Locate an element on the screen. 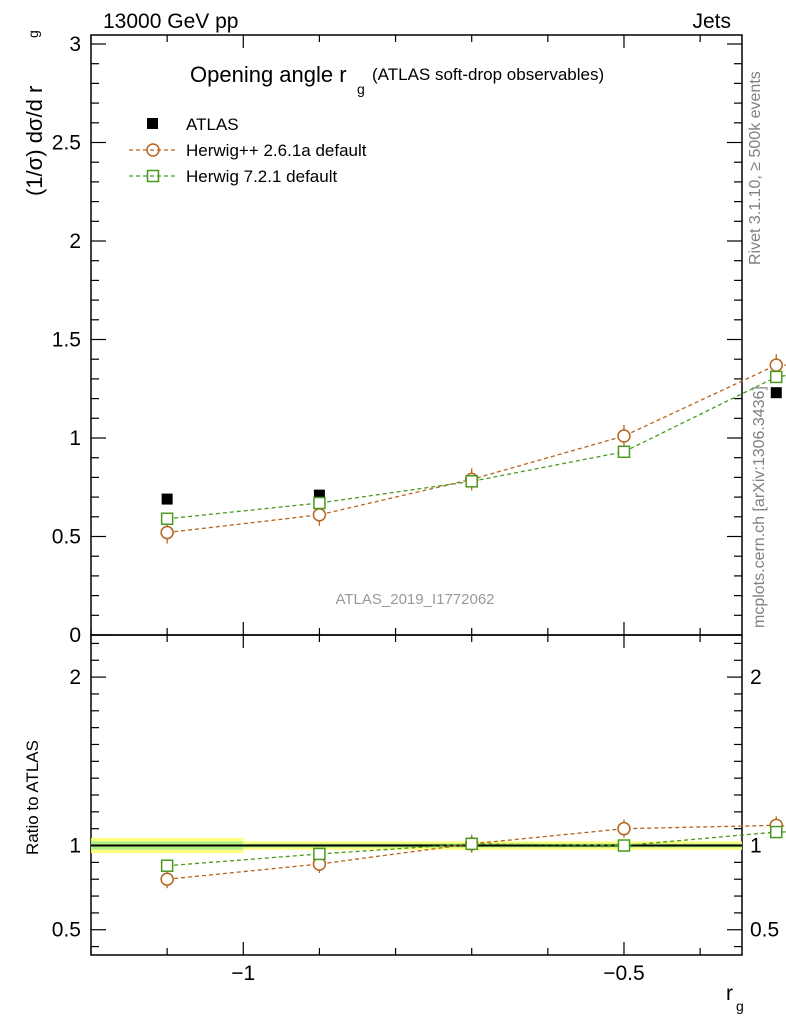 The width and height of the screenshot is (786, 1024). title-subscript: g is located at coordinates (361, 89).